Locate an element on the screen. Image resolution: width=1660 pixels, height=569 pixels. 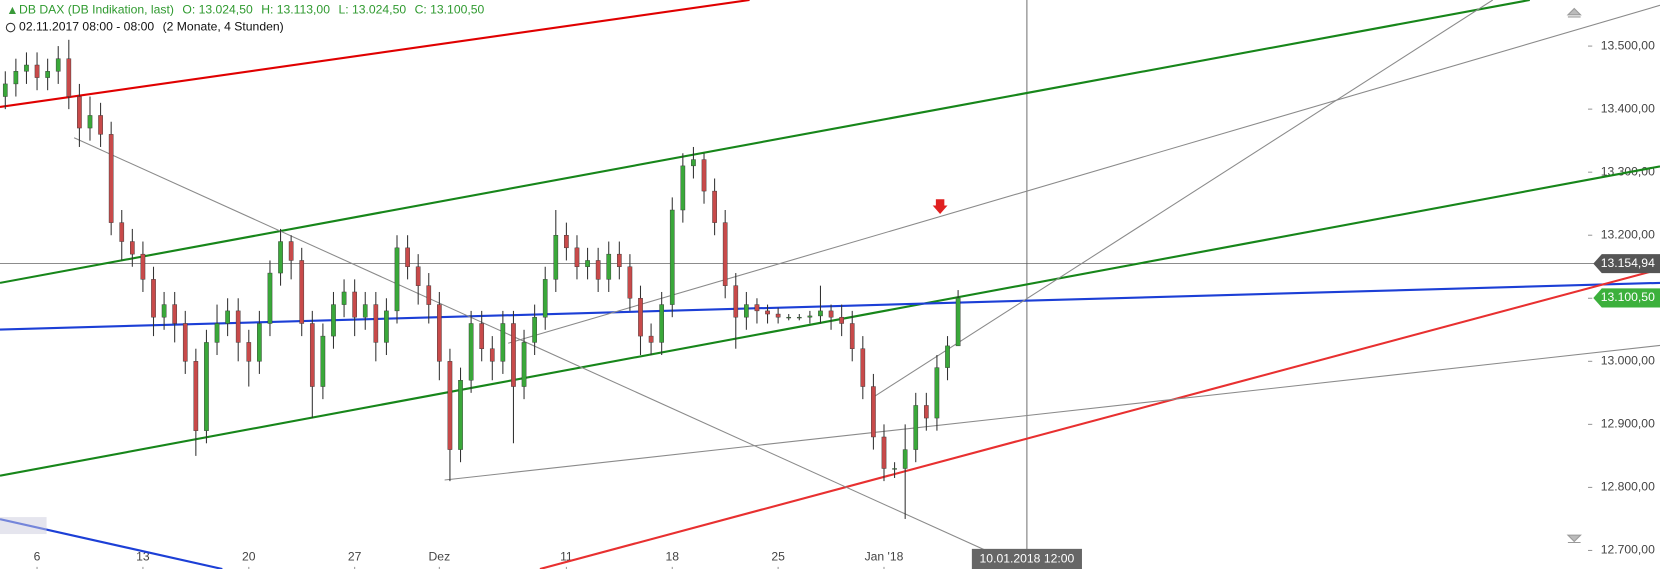
trend-line is located at coordinates (830, 306).